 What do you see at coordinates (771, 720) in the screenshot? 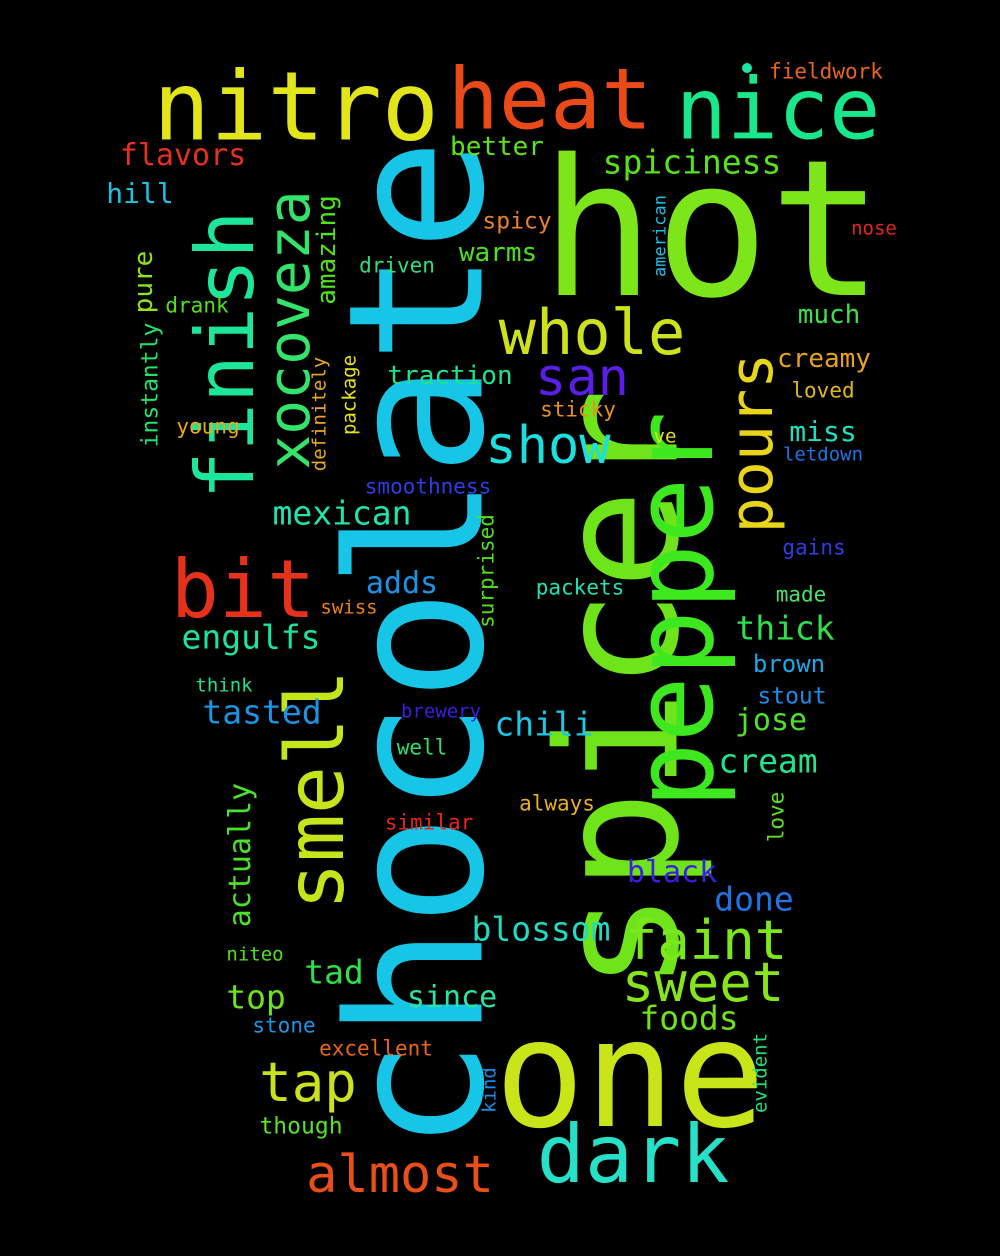
I see `word-jose: jose` at bounding box center [771, 720].